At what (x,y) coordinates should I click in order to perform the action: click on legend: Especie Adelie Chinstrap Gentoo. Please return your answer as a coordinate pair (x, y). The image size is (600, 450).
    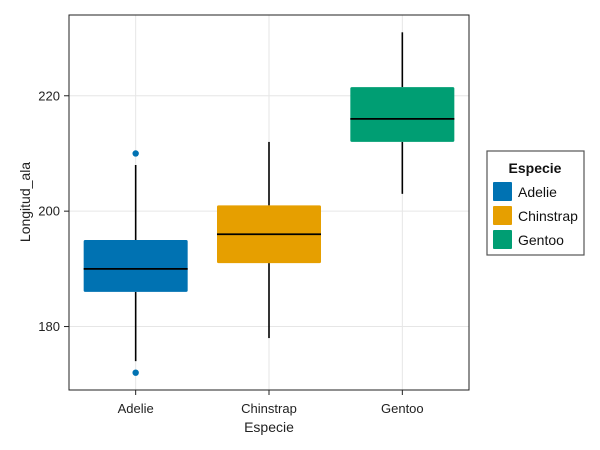
    Looking at the image, I should click on (535, 203).